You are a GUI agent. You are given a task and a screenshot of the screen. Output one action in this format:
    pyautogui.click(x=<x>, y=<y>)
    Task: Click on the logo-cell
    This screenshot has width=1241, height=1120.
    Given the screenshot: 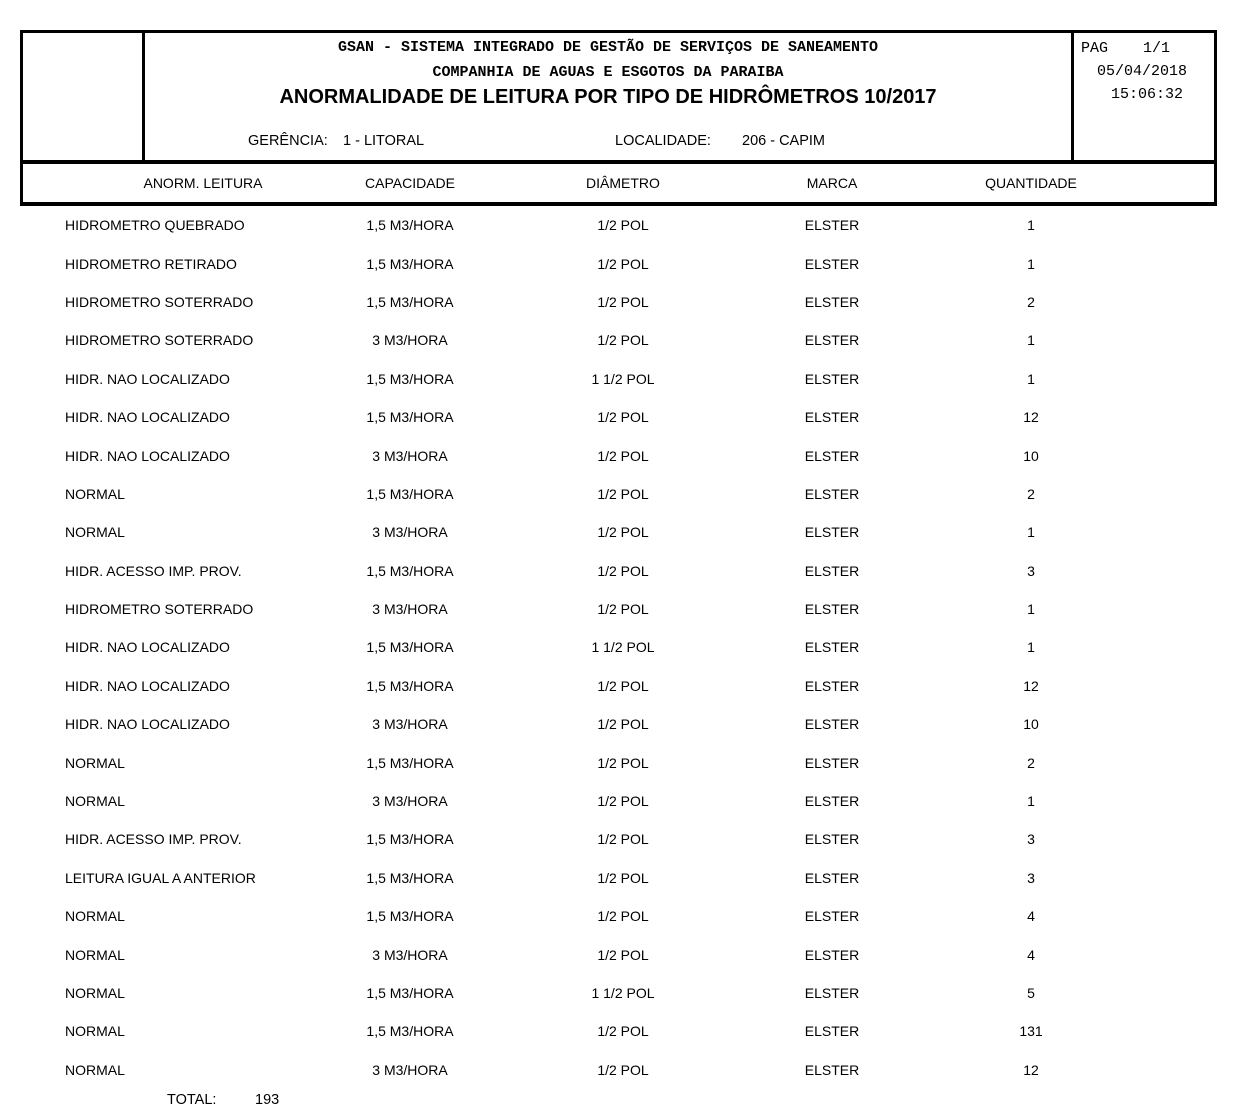 What is the action you would take?
    pyautogui.click(x=84, y=96)
    